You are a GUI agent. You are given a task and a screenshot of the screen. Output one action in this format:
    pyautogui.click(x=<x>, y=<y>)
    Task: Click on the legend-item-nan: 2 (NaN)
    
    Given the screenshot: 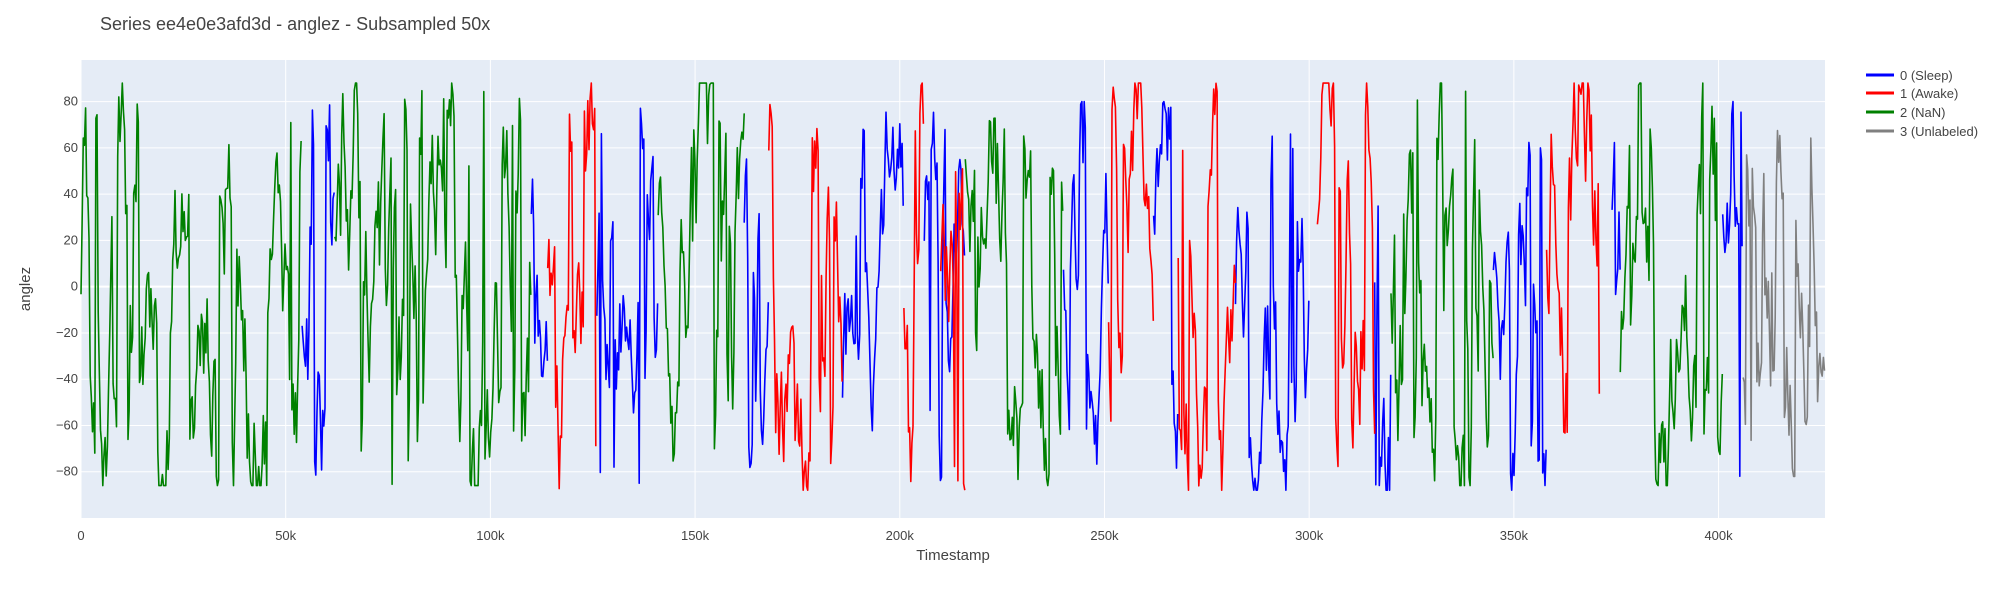 What is the action you would take?
    pyautogui.click(x=1906, y=112)
    